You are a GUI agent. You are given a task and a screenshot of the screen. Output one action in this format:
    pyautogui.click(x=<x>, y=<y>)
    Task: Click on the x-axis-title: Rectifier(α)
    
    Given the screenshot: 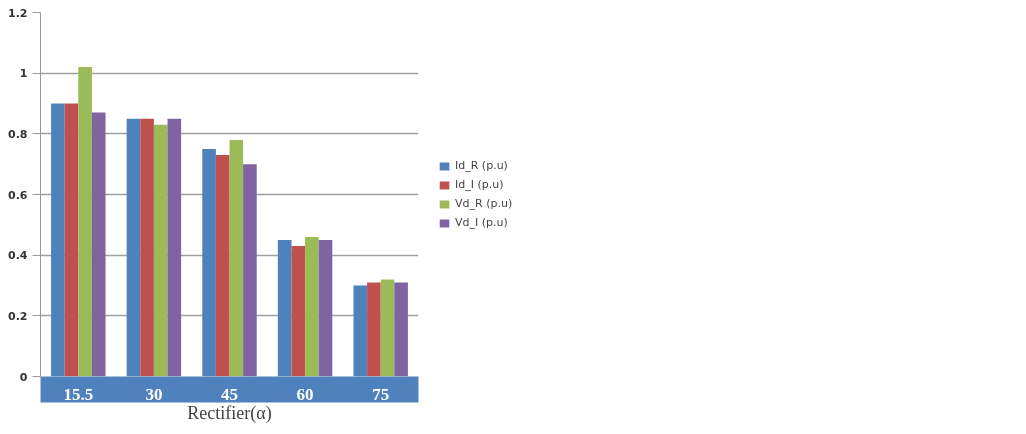 What is the action you would take?
    pyautogui.click(x=229, y=413)
    